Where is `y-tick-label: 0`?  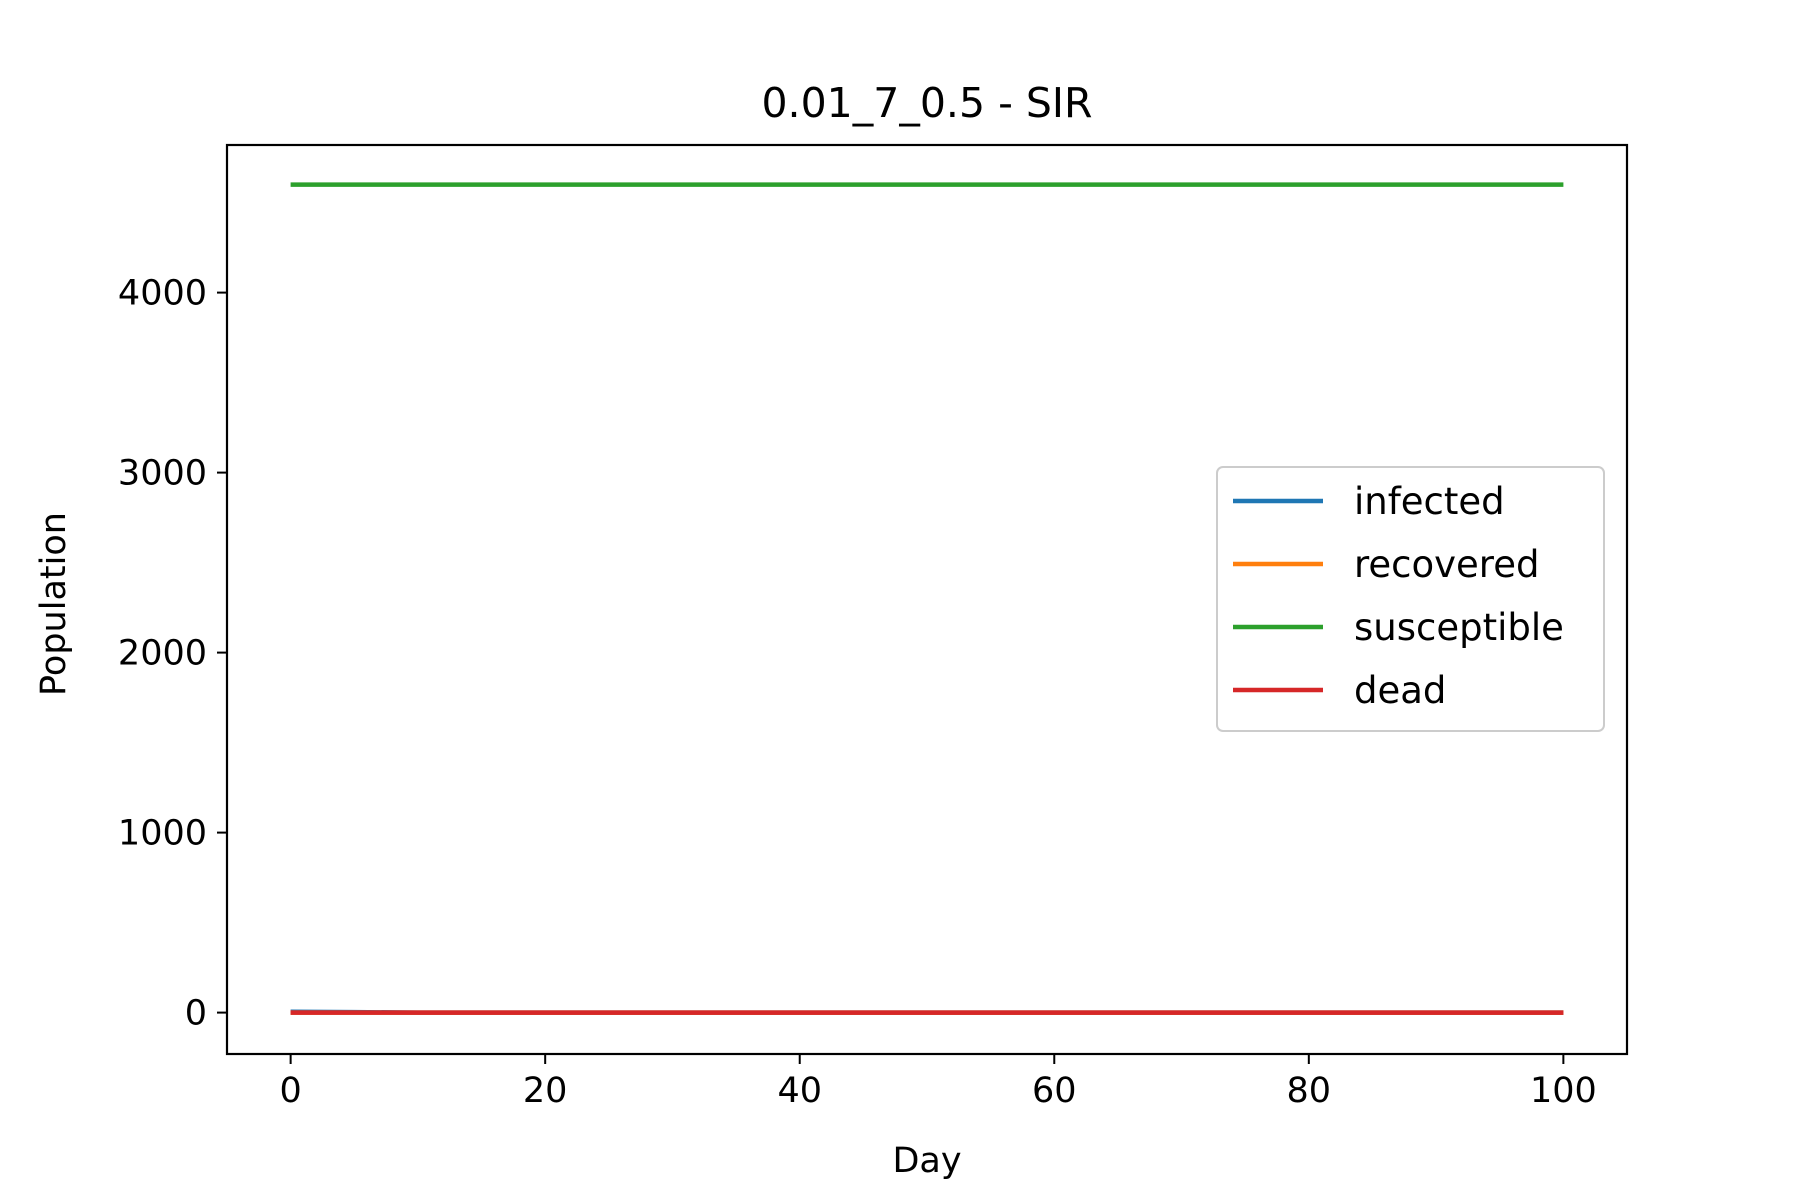
y-tick-label: 0 is located at coordinates (196, 1014).